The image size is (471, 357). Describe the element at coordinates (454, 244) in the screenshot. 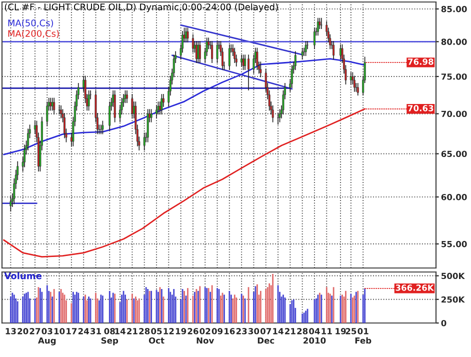

I see `y-tick-label: 55.00` at that location.